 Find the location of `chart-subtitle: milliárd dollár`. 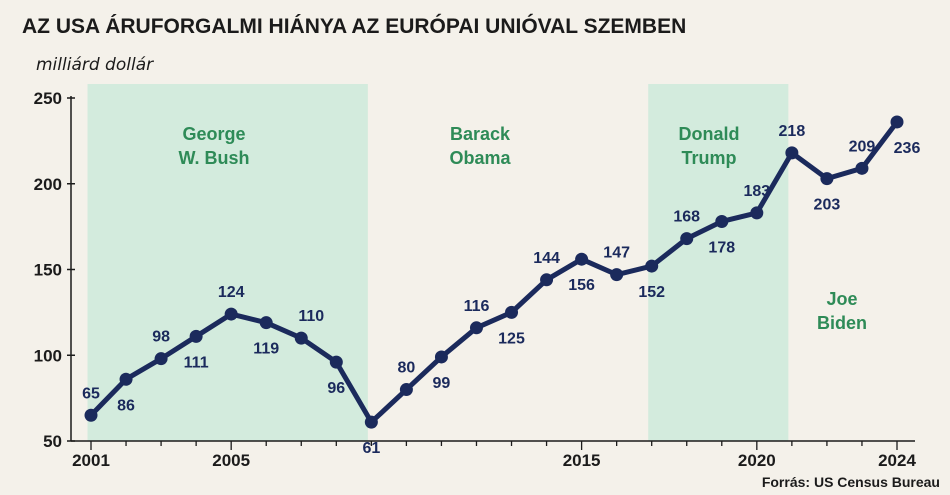

chart-subtitle: milliárd dollár is located at coordinates (95, 65).